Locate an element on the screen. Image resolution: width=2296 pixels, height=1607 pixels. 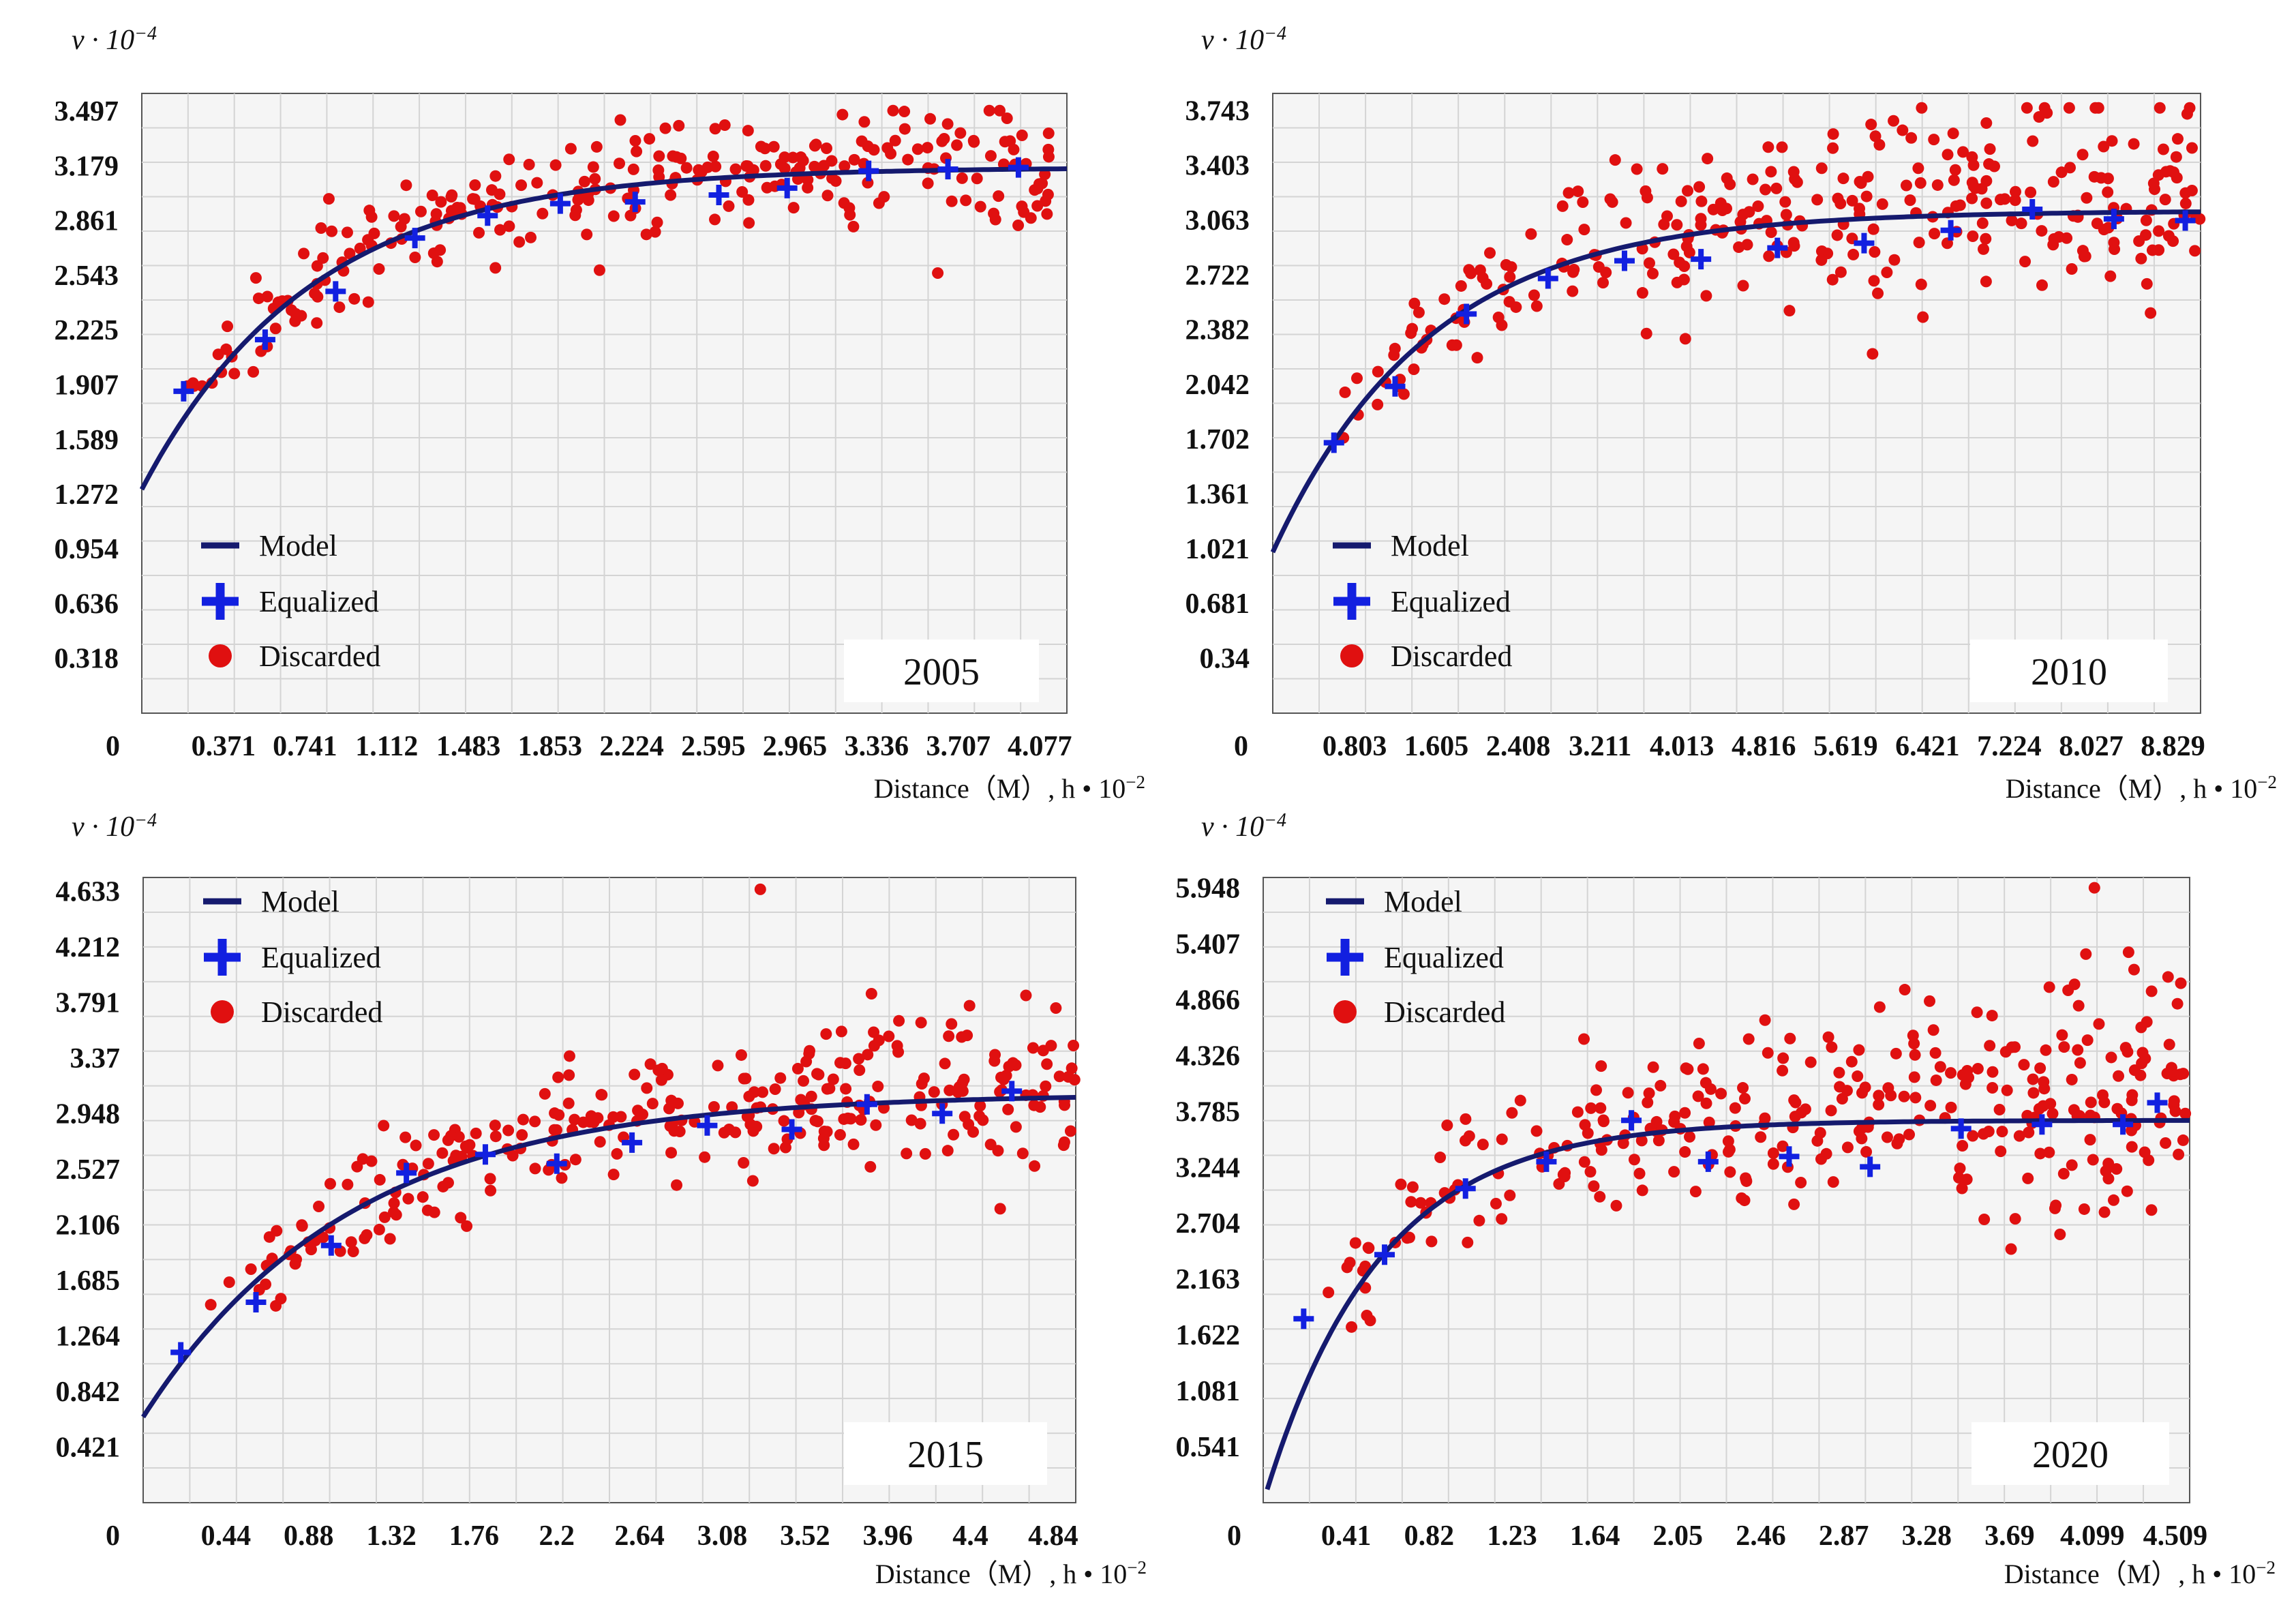
x-tick-label: 0.44 is located at coordinates (226, 1536).